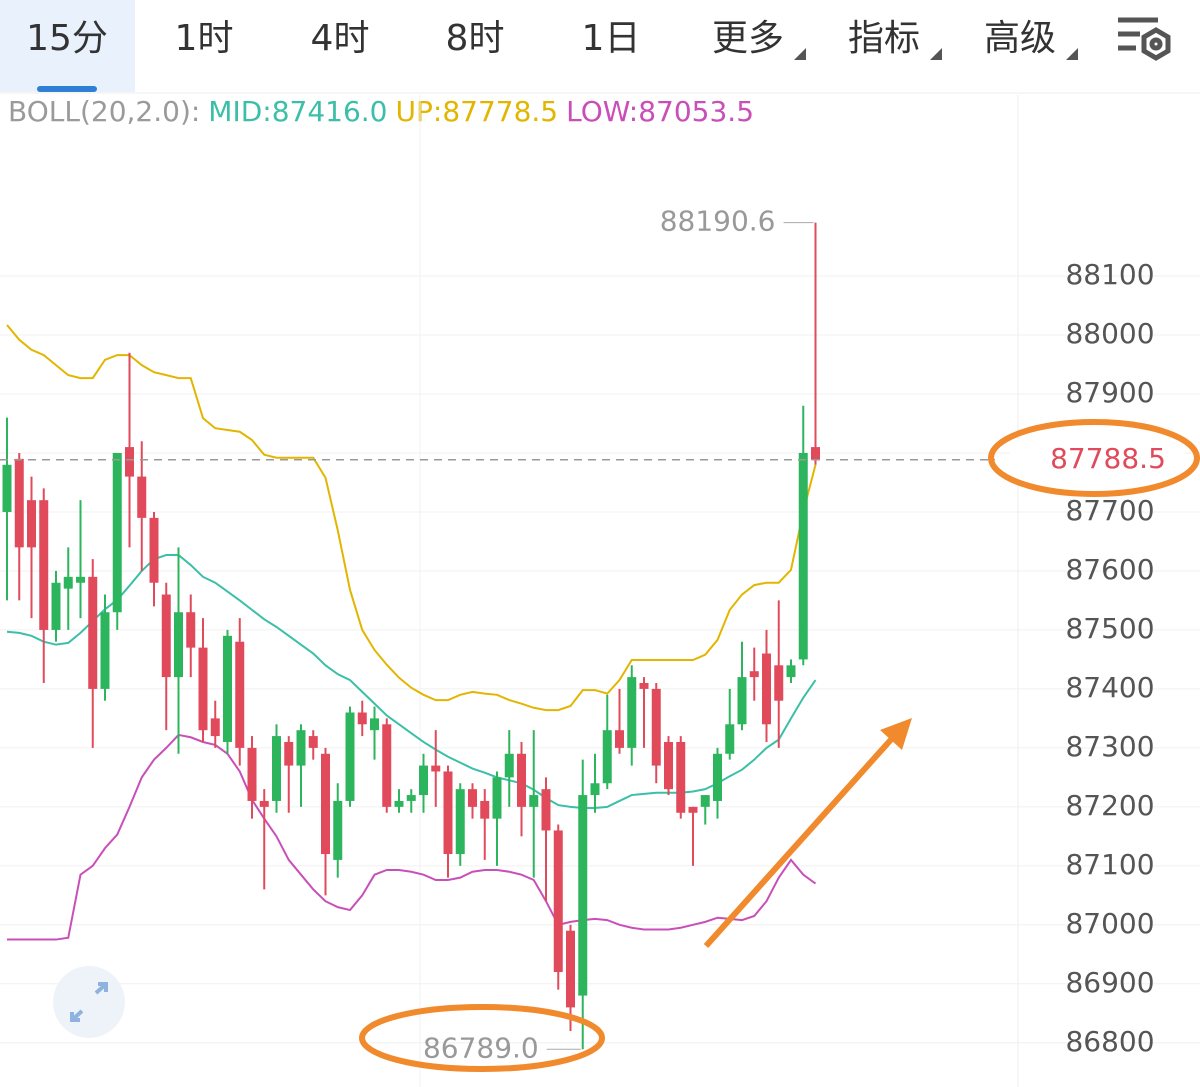  Describe the element at coordinates (1109, 569) in the screenshot. I see `y-tick-label: 87600` at that location.